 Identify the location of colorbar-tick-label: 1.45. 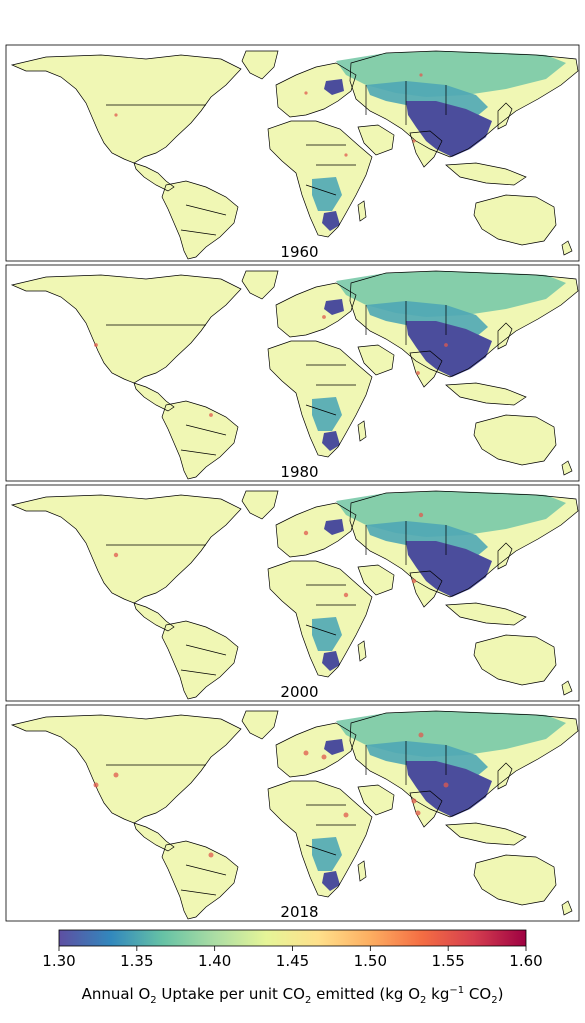
(292, 961).